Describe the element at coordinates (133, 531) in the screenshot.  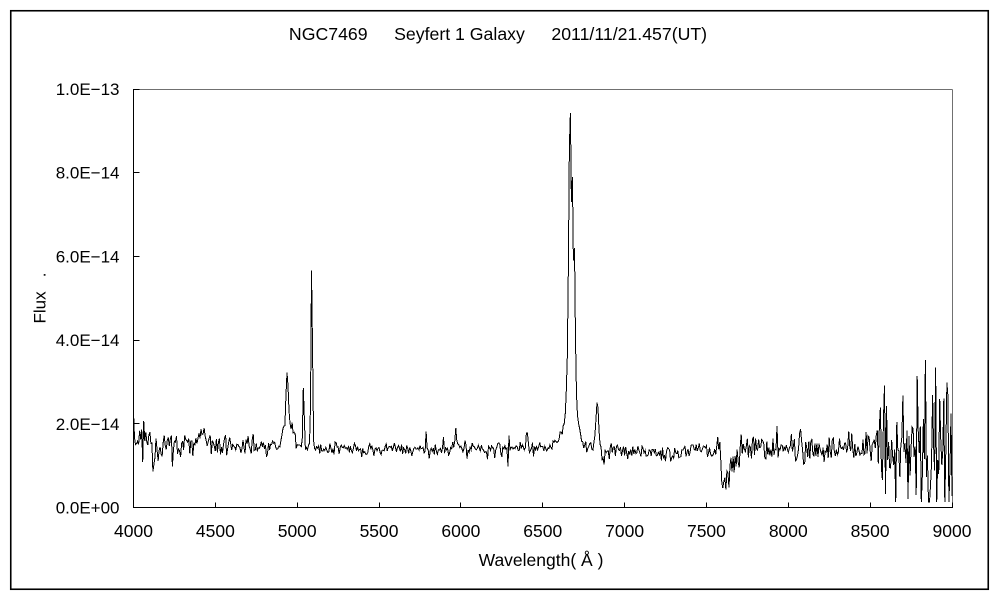
I see `svg-text: 4000` at that location.